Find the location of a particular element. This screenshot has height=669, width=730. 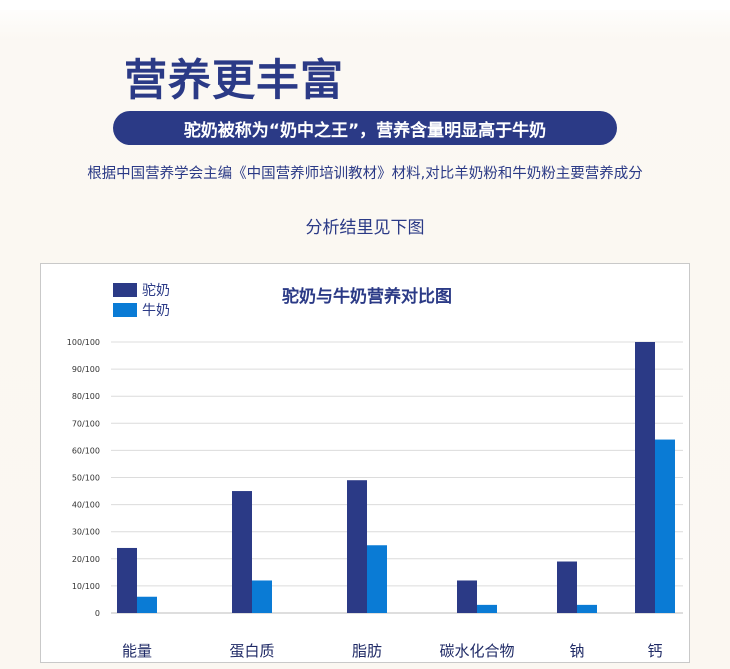

x-category-label: 能量 is located at coordinates (137, 651).